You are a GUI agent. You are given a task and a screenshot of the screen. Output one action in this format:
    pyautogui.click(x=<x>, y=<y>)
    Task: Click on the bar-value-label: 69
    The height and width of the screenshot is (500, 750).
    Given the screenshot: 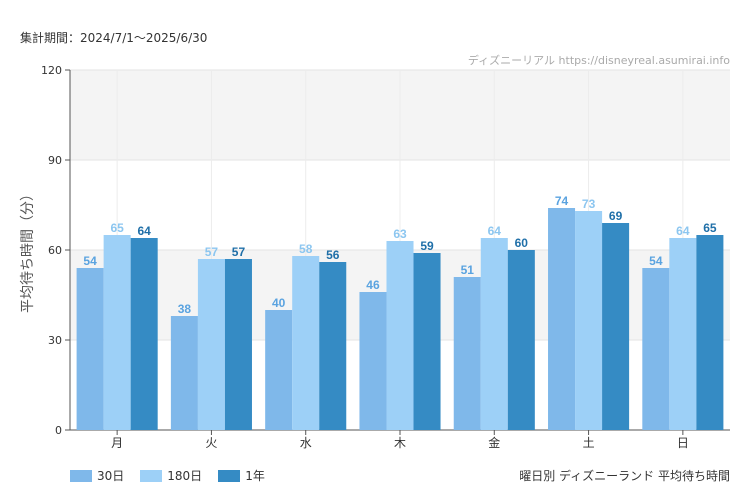 What is the action you would take?
    pyautogui.click(x=616, y=216)
    